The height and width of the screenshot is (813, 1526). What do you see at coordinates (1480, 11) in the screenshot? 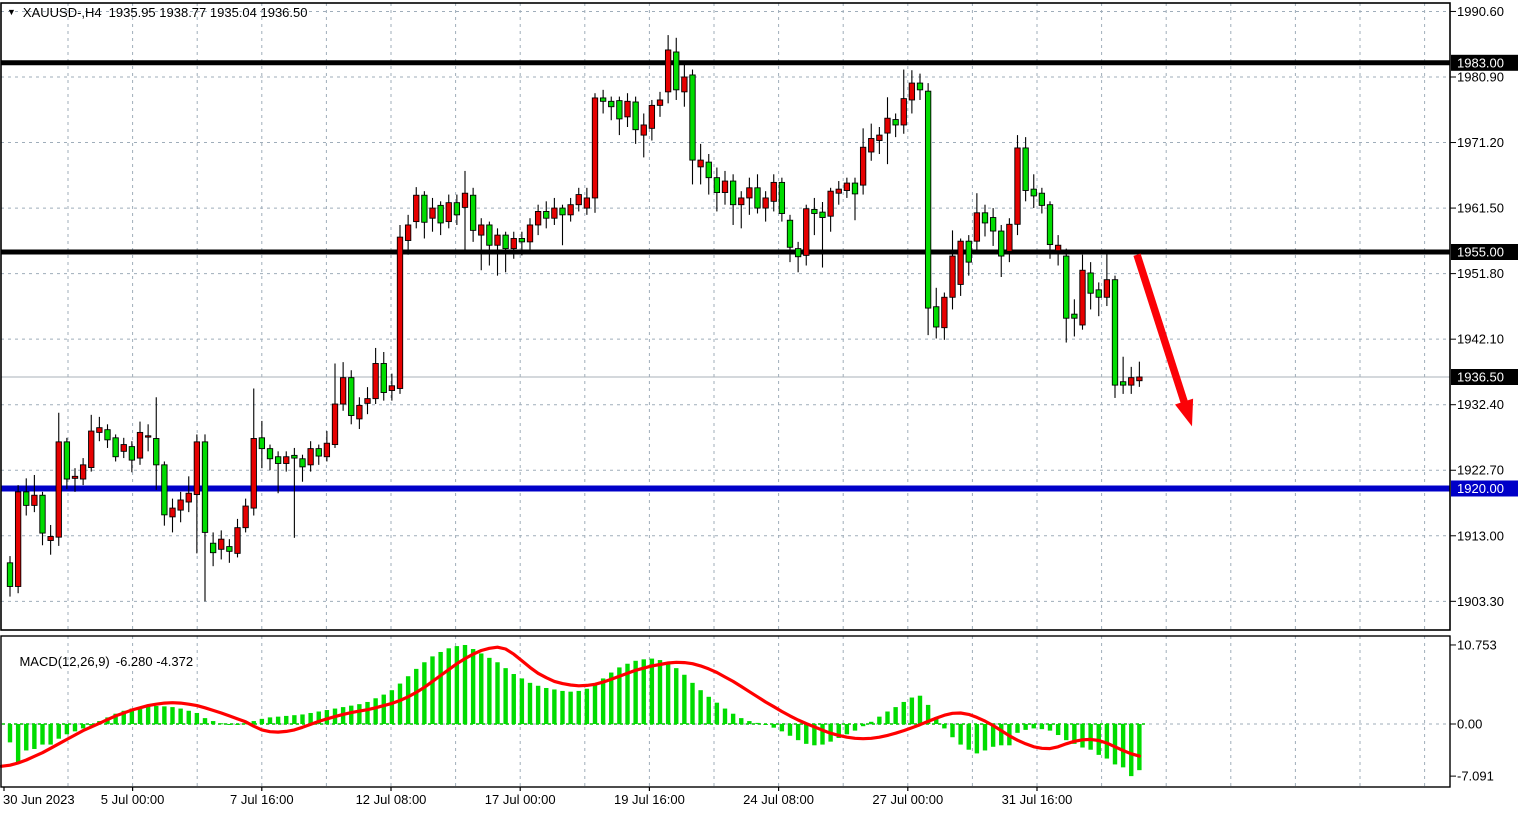
I see `price-tick-label: 1990.60` at bounding box center [1480, 11].